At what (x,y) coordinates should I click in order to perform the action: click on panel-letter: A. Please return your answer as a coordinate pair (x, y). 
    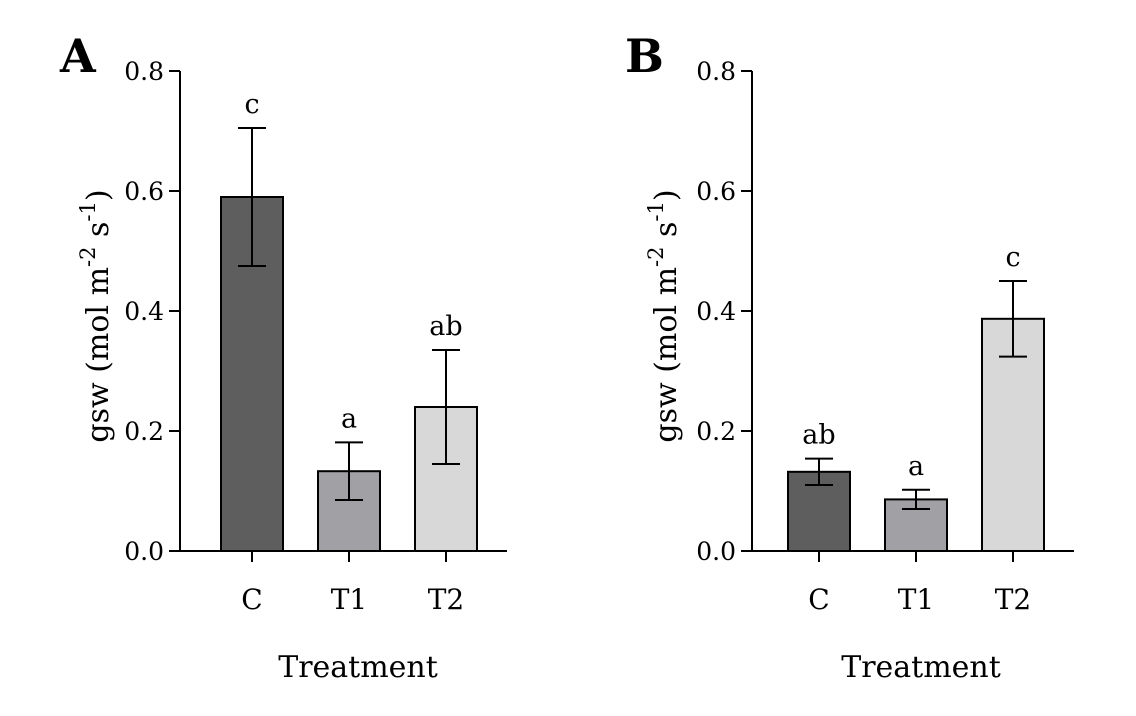
    Looking at the image, I should click on (78, 56).